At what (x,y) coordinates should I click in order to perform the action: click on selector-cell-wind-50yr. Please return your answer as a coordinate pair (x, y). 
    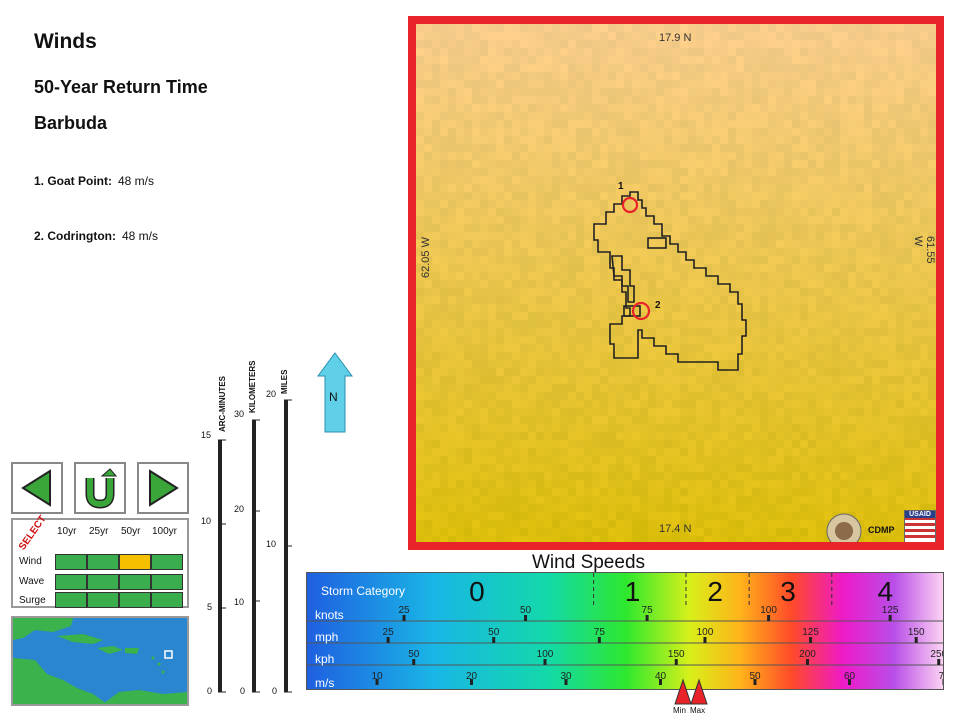
    Looking at the image, I should click on (135, 562).